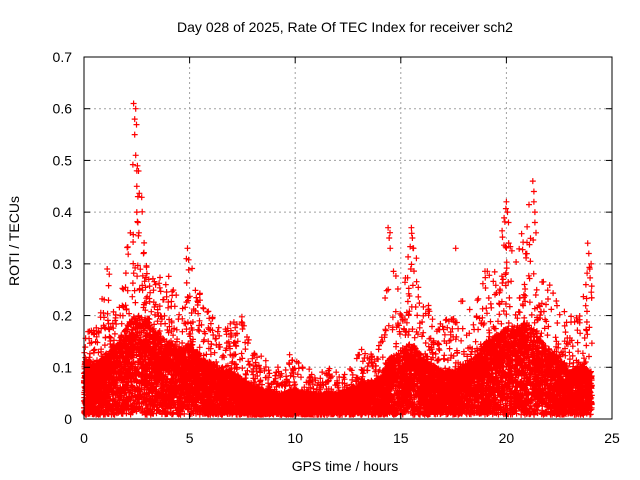 Image resolution: width=640 pixels, height=480 pixels. I want to click on x-tick-label: 25, so click(612, 438).